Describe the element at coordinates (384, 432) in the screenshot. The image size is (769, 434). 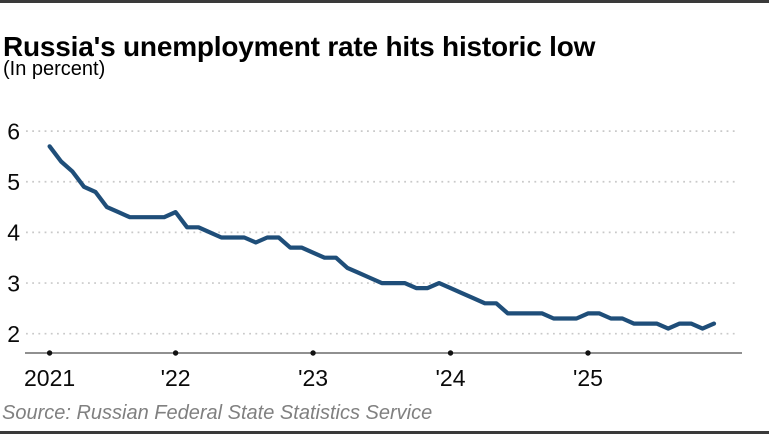
I see `bottom-border-bar` at that location.